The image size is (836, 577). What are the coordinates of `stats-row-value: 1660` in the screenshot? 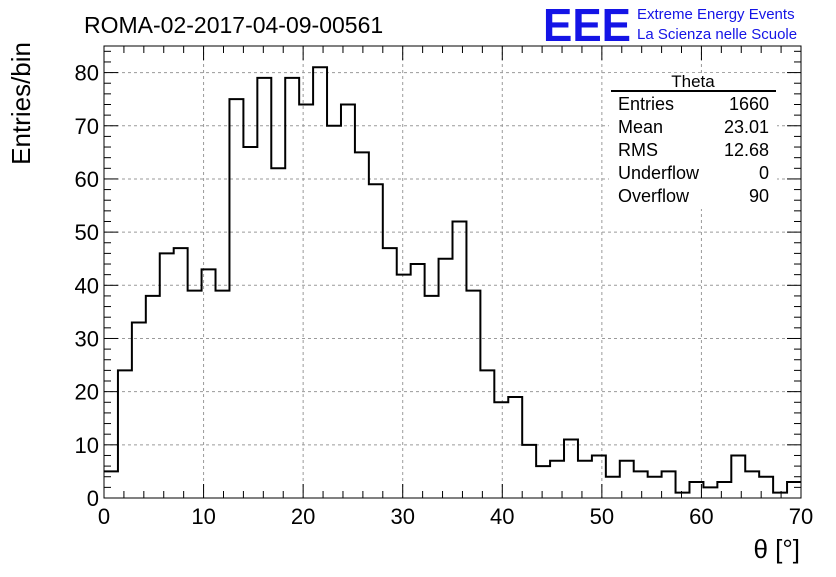 It's located at (749, 104).